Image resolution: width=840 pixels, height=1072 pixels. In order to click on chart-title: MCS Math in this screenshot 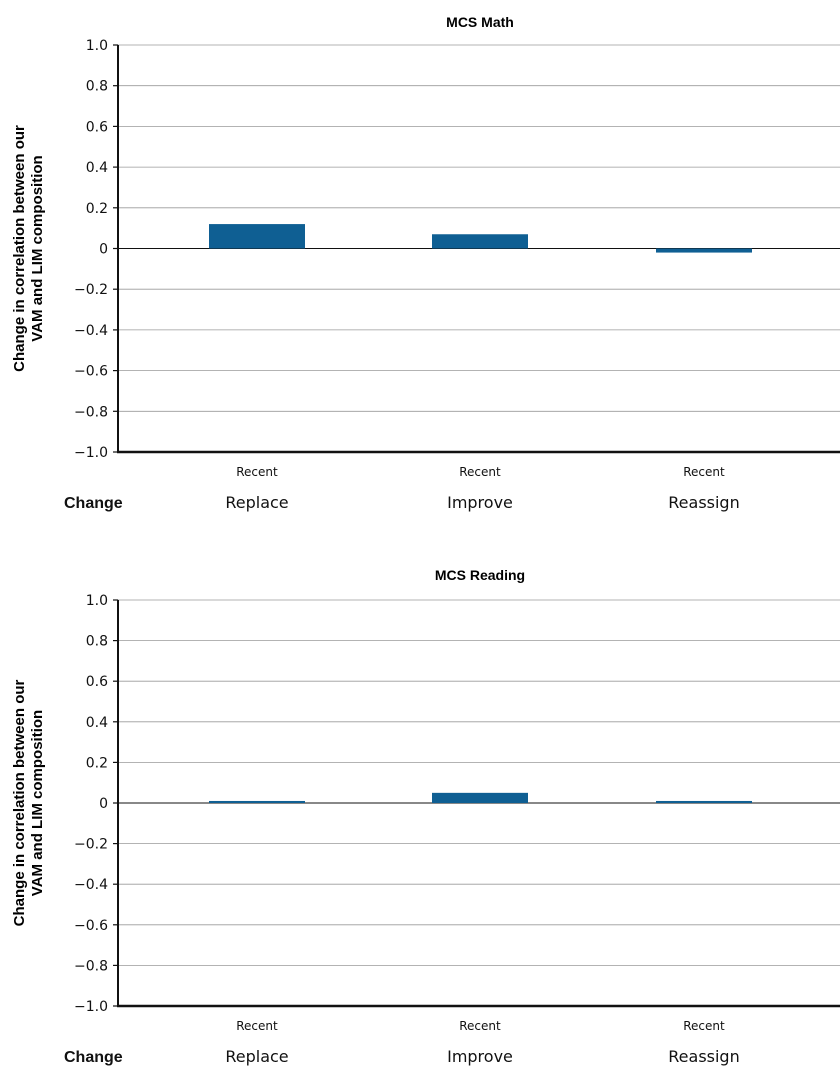, I will do `click(480, 22)`.